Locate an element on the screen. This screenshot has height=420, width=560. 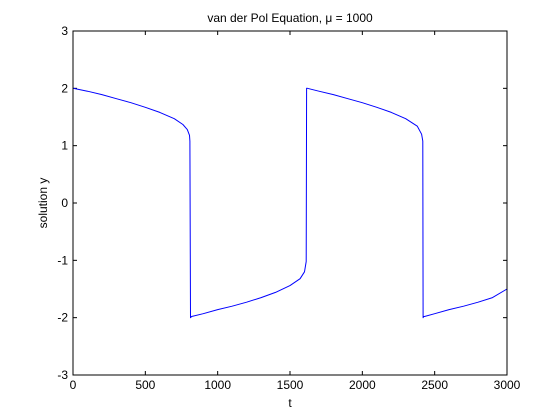
y-tick-label: 1 is located at coordinates (64, 146).